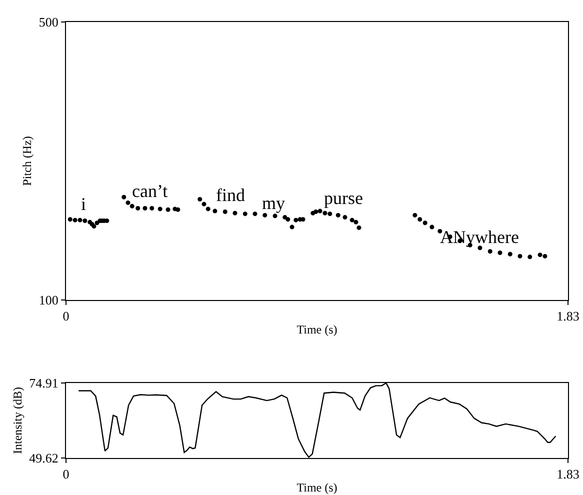  What do you see at coordinates (48, 300) in the screenshot?
I see `y-tick-label: 100` at bounding box center [48, 300].